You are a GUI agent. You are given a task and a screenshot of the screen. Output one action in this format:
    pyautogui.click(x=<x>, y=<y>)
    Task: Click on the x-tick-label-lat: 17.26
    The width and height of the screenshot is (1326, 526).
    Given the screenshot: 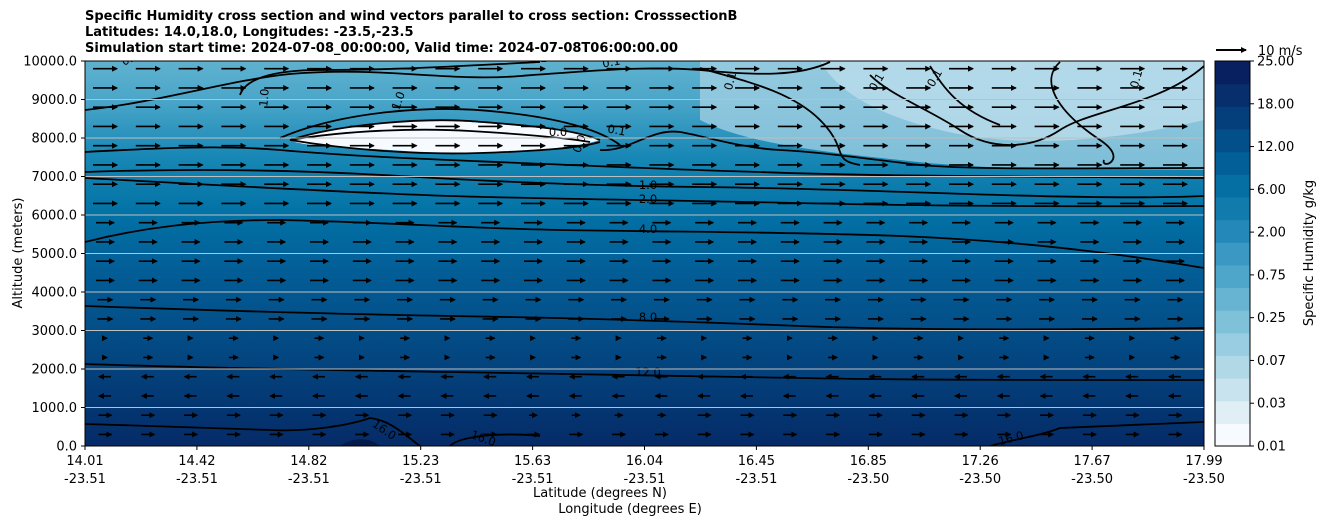 What is the action you would take?
    pyautogui.click(x=980, y=461)
    